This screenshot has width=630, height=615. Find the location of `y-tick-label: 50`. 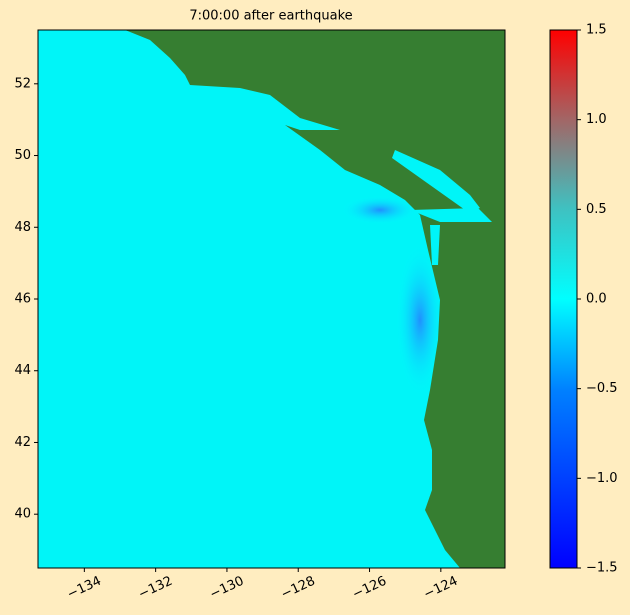

y-tick-label: 50 is located at coordinates (22, 155).